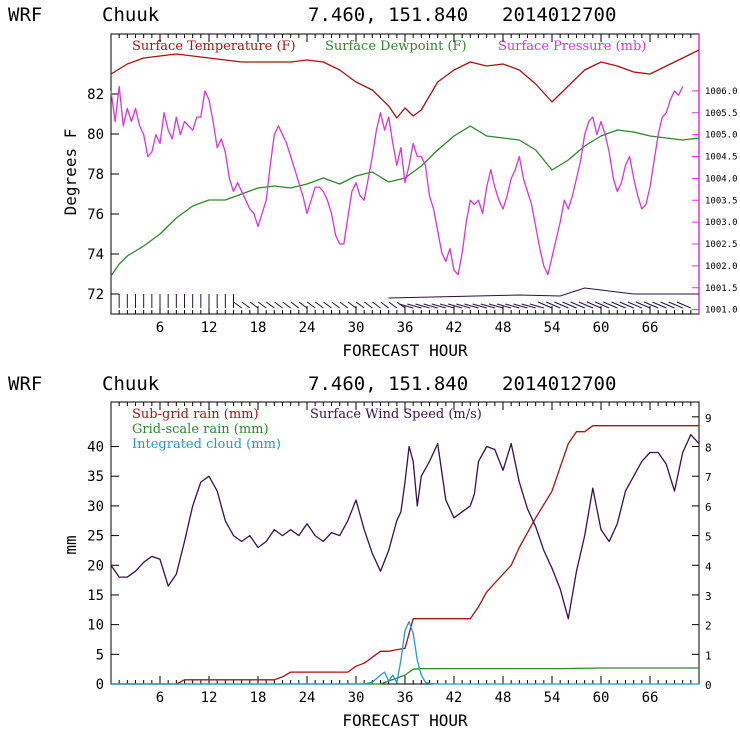 Image resolution: width=740 pixels, height=740 pixels. I want to click on y2-tick-label: 1003.5, so click(721, 201).